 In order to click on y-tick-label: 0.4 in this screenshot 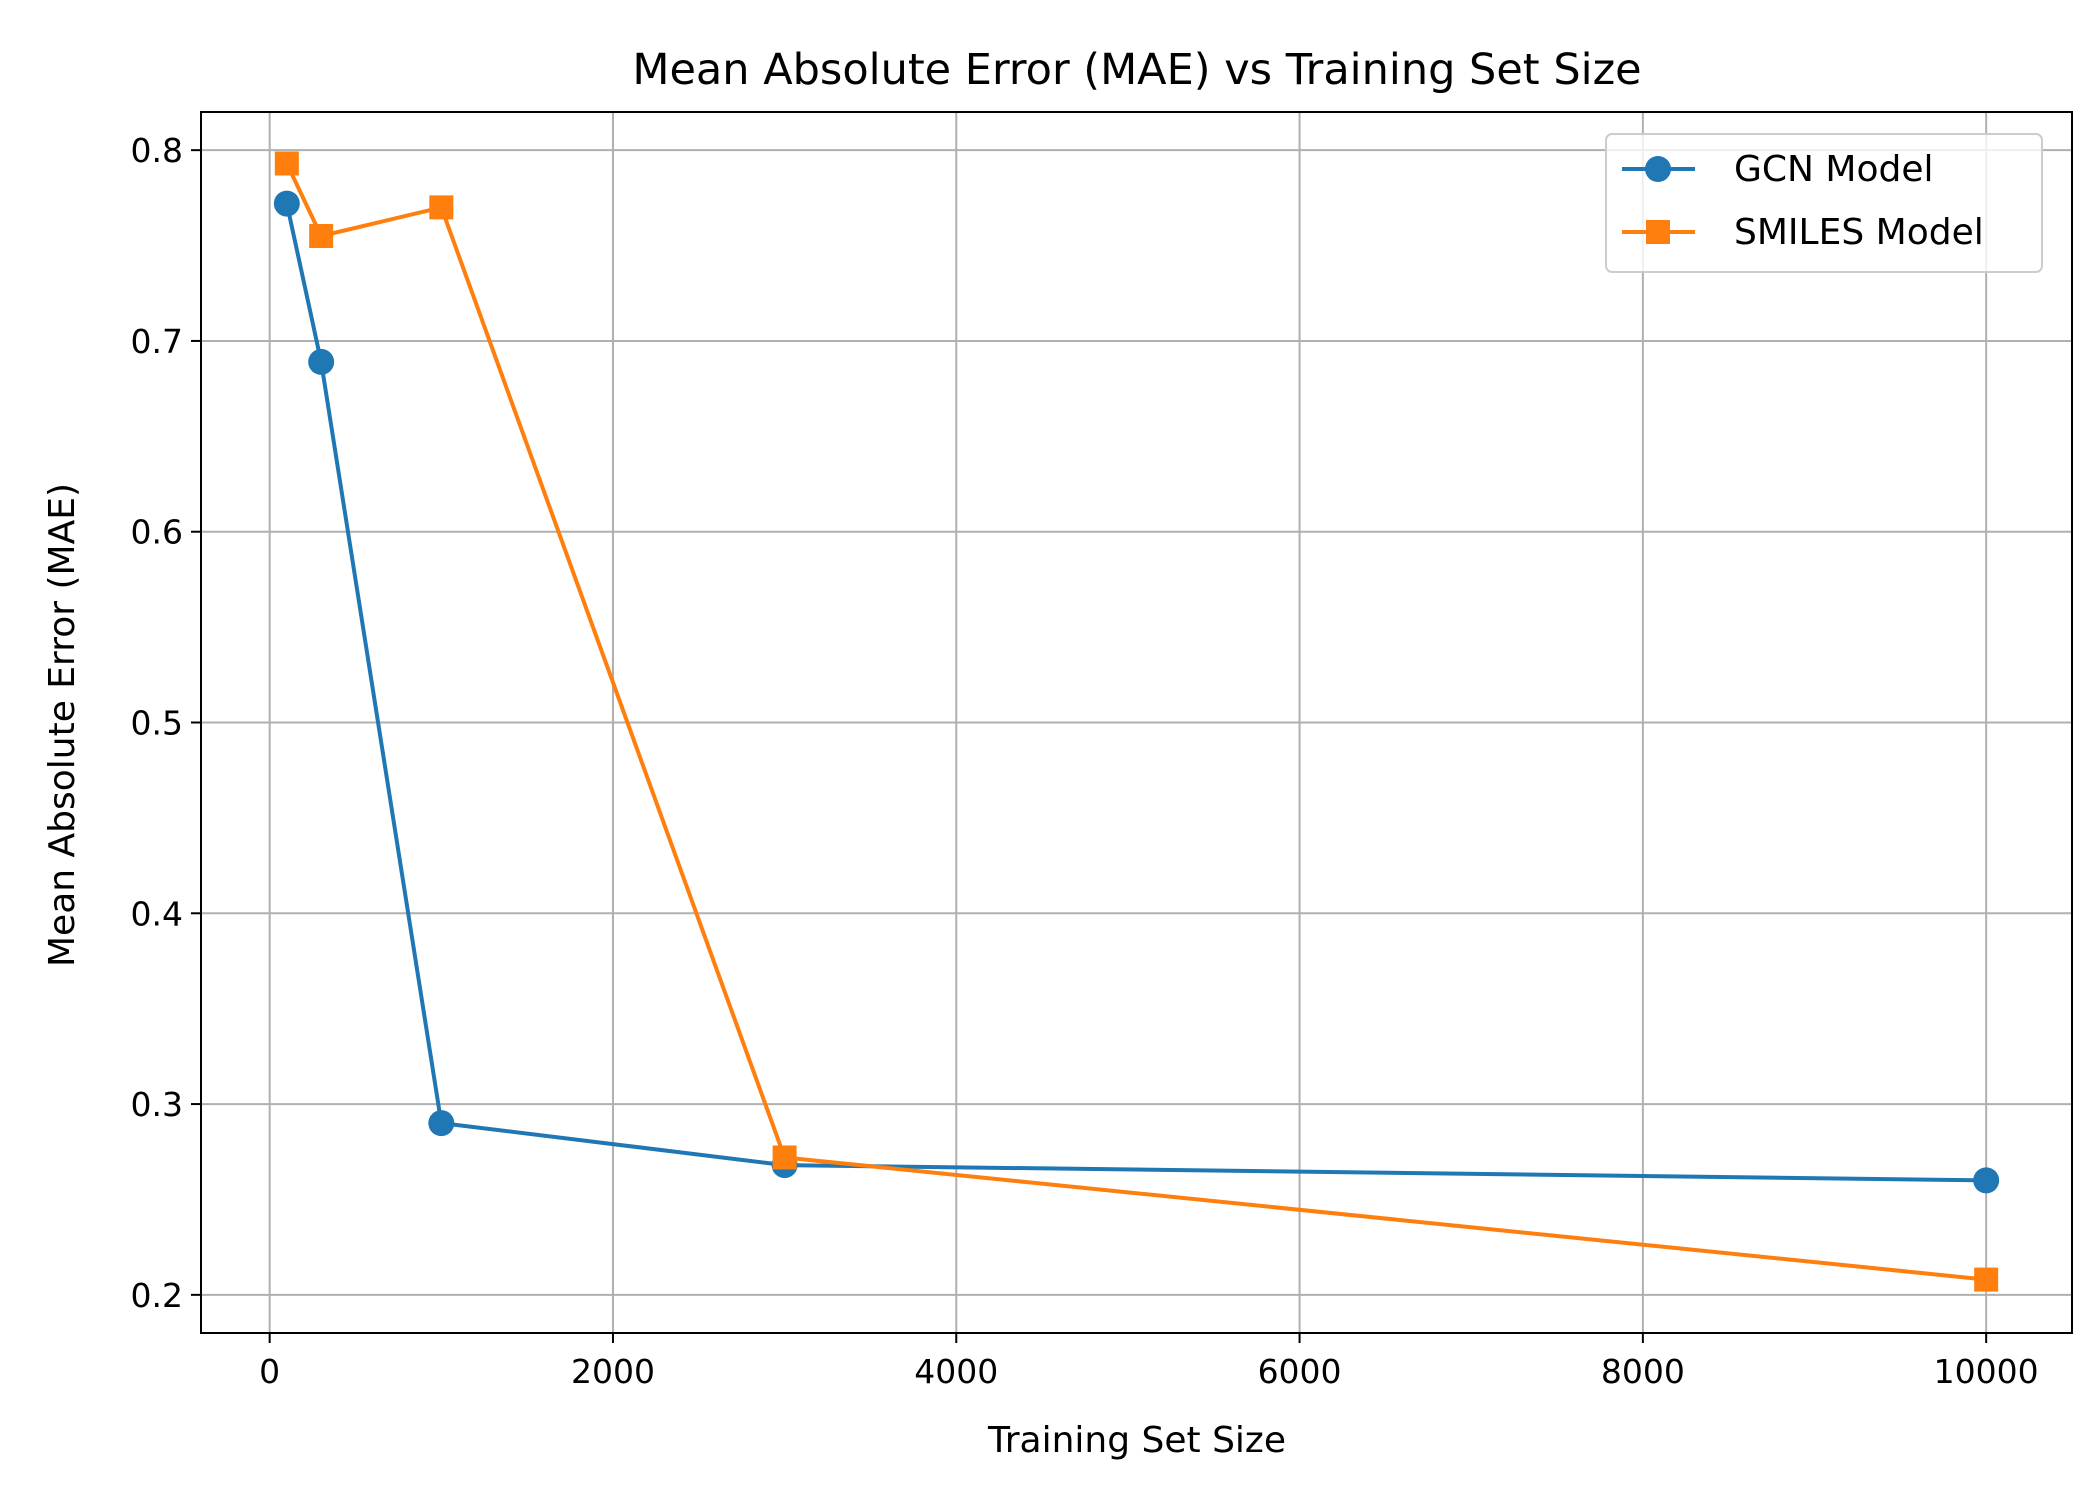, I will do `click(157, 913)`.